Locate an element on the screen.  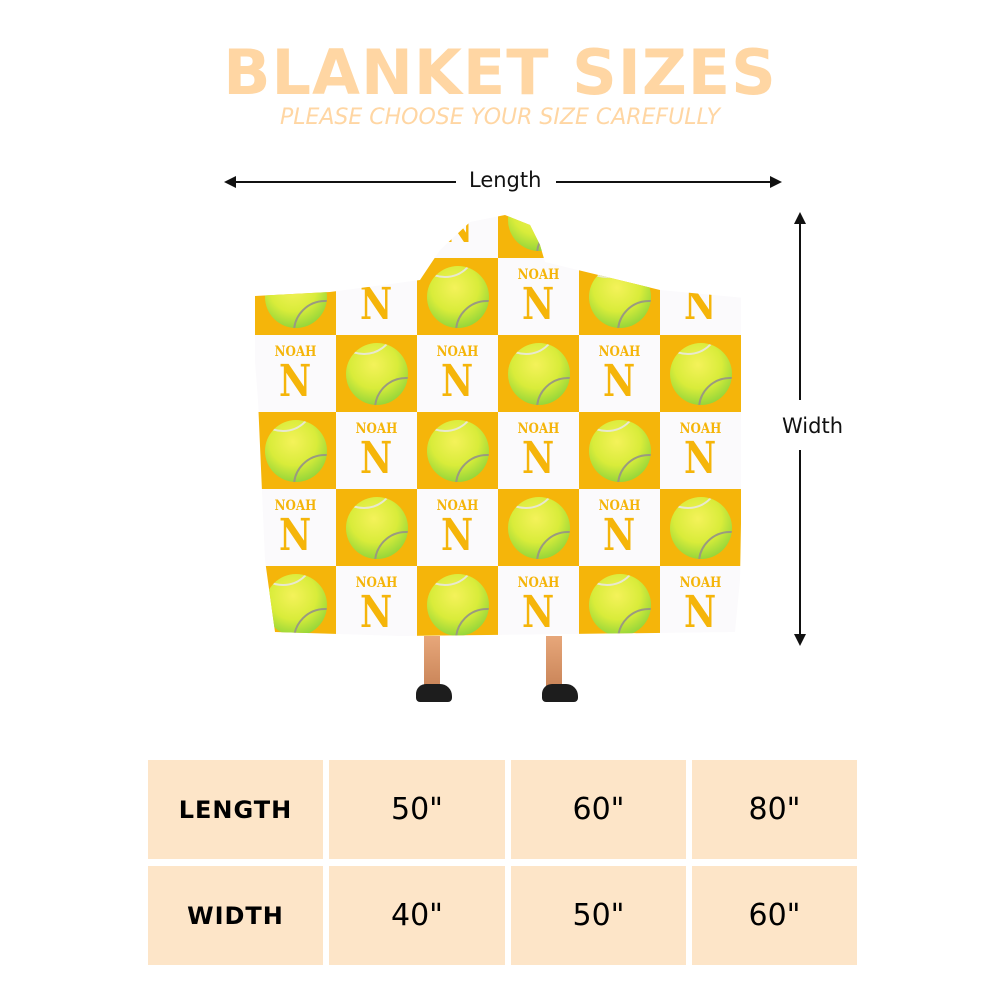
length-arrow is located at coordinates (503, 182).